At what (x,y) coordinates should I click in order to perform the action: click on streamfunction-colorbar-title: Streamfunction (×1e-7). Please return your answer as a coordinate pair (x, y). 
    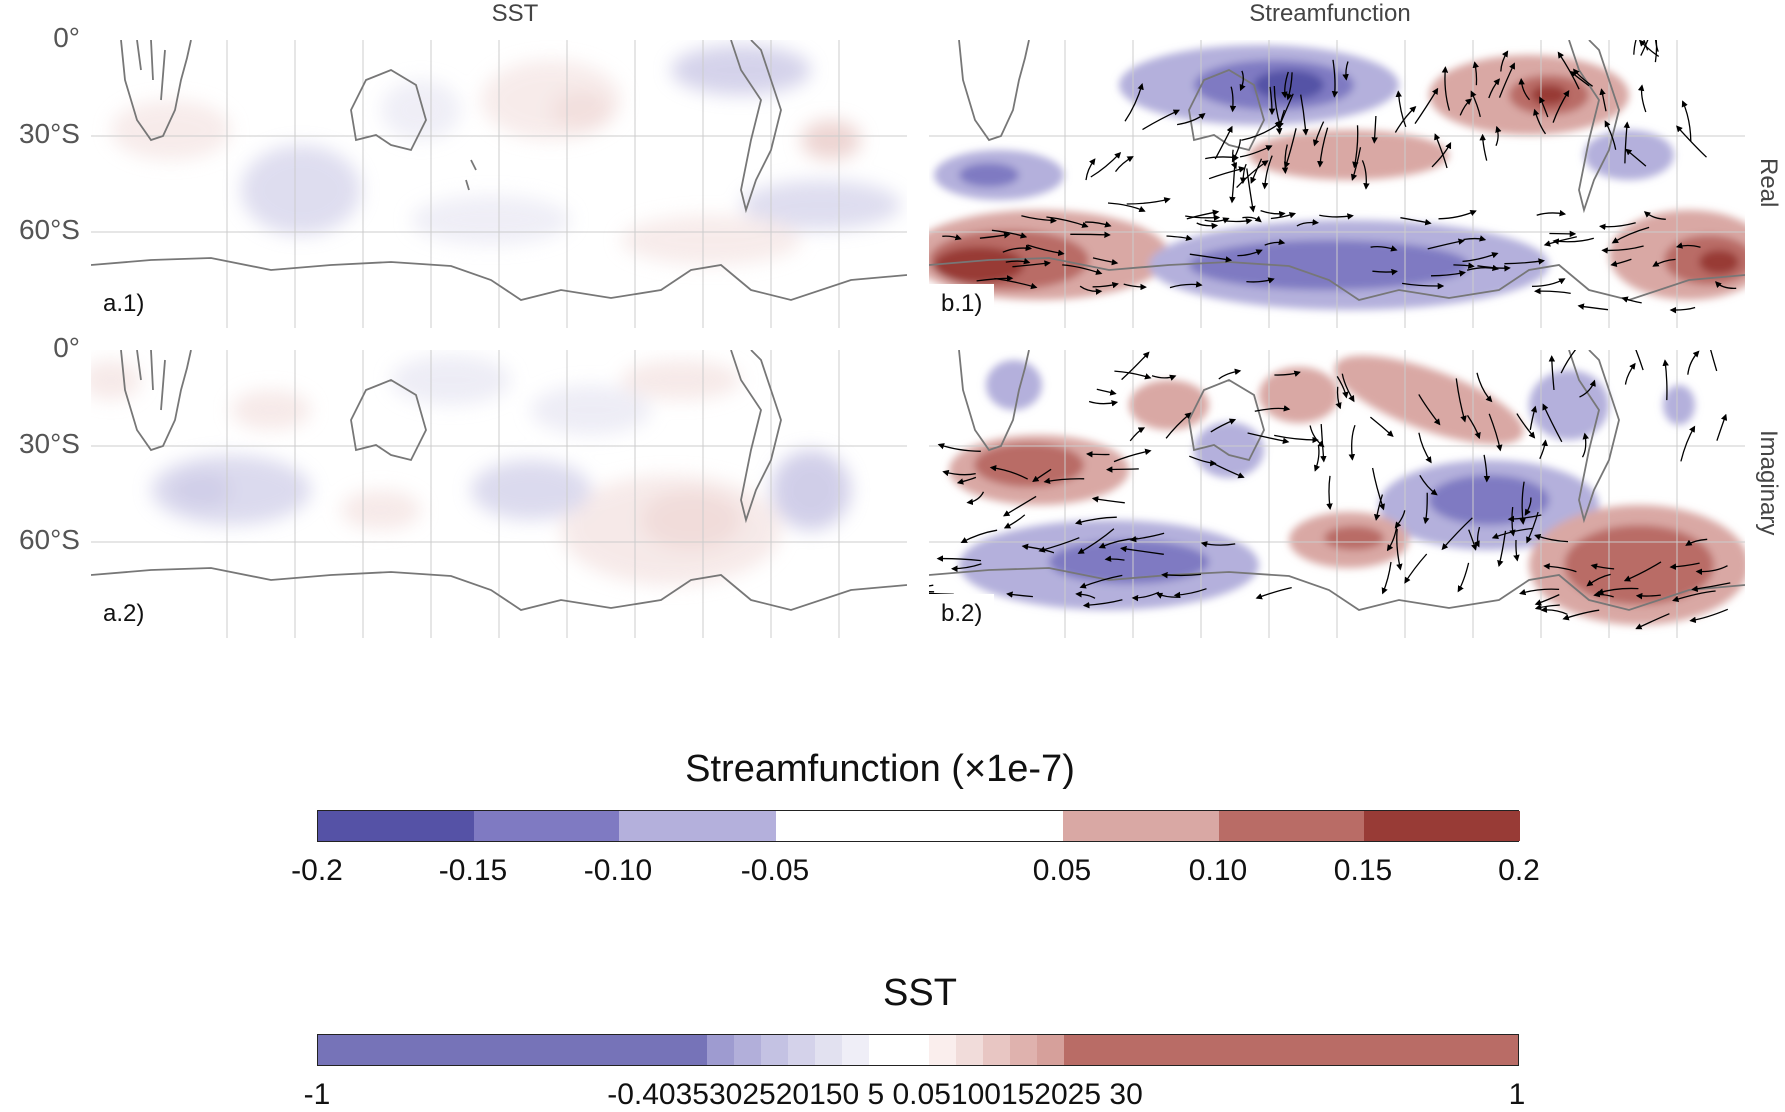
    Looking at the image, I should click on (880, 769).